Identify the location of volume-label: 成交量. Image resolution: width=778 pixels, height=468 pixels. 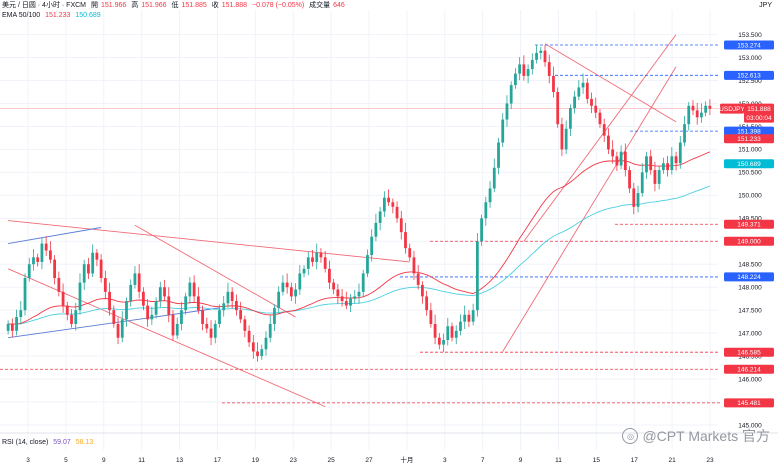
(320, 5).